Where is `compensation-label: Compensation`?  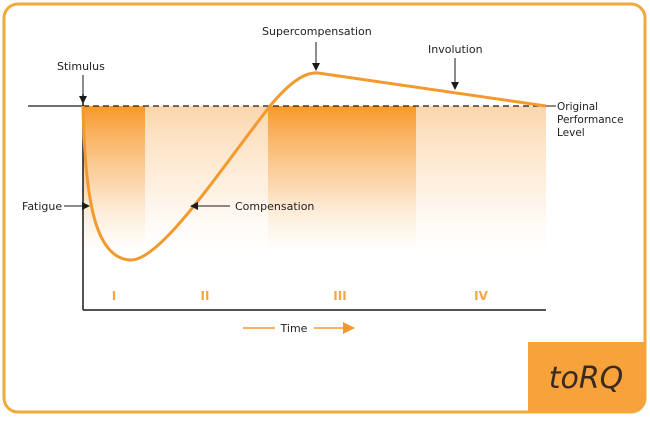
compensation-label: Compensation is located at coordinates (274, 206).